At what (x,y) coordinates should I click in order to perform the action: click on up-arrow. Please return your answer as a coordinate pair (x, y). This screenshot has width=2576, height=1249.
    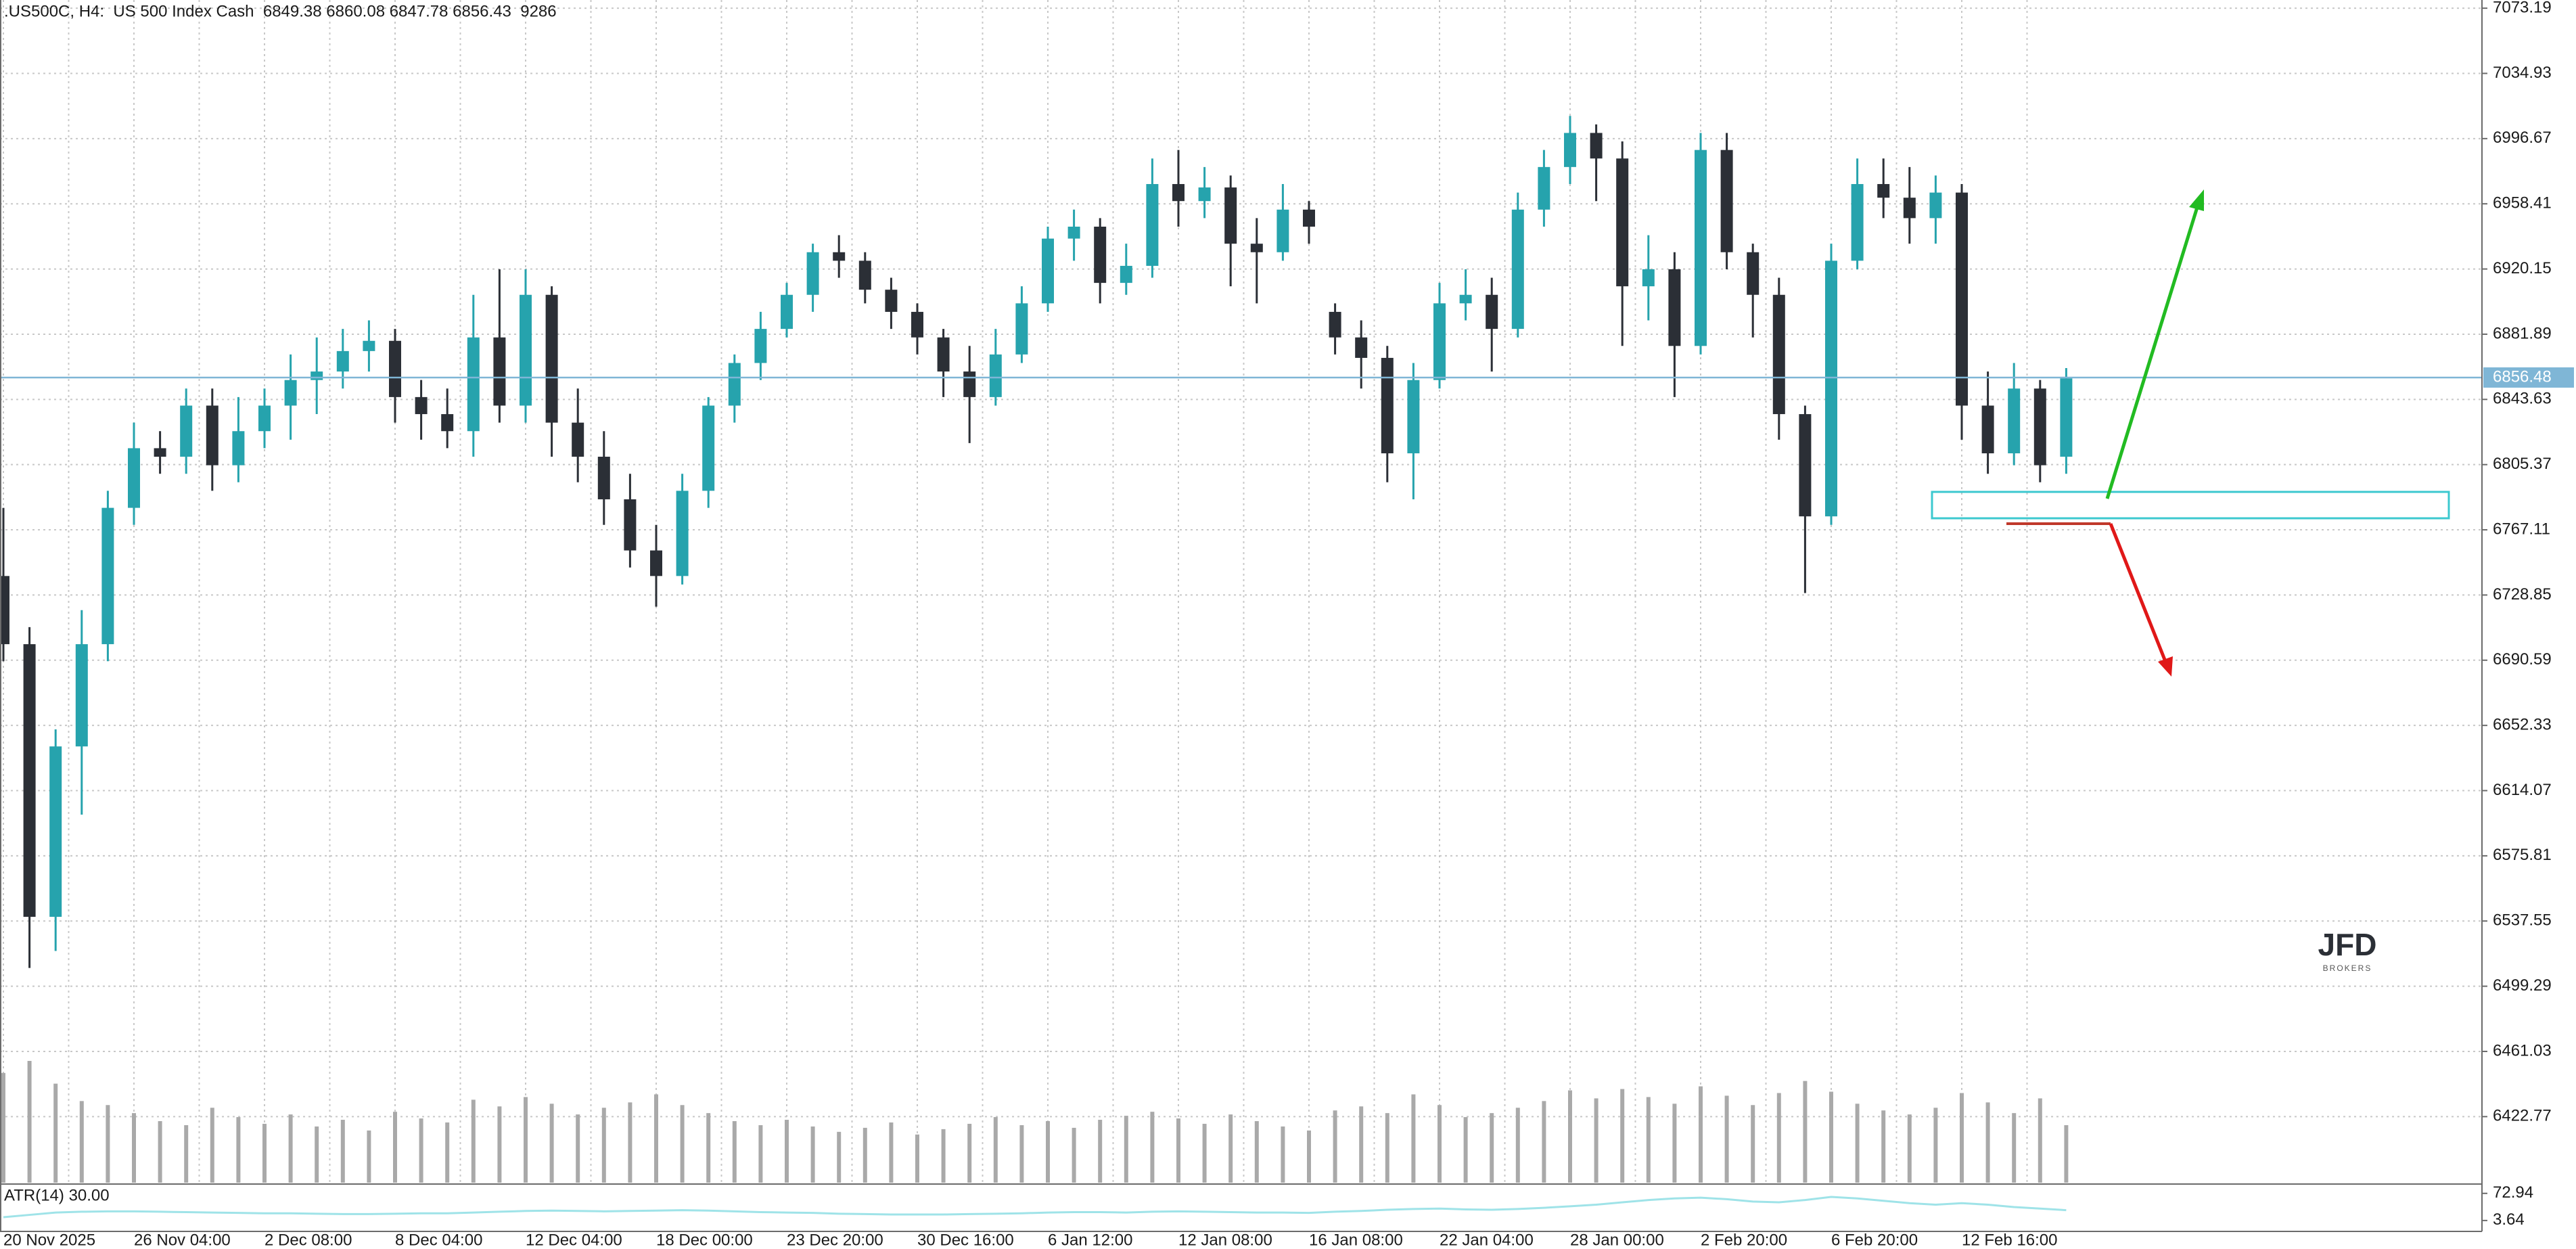
    Looking at the image, I should click on (2153, 350).